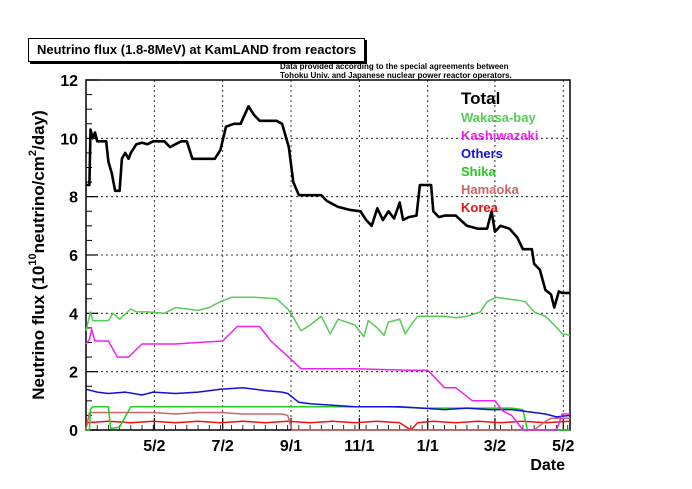  I want to click on series-line-hamaoka, so click(327, 421).